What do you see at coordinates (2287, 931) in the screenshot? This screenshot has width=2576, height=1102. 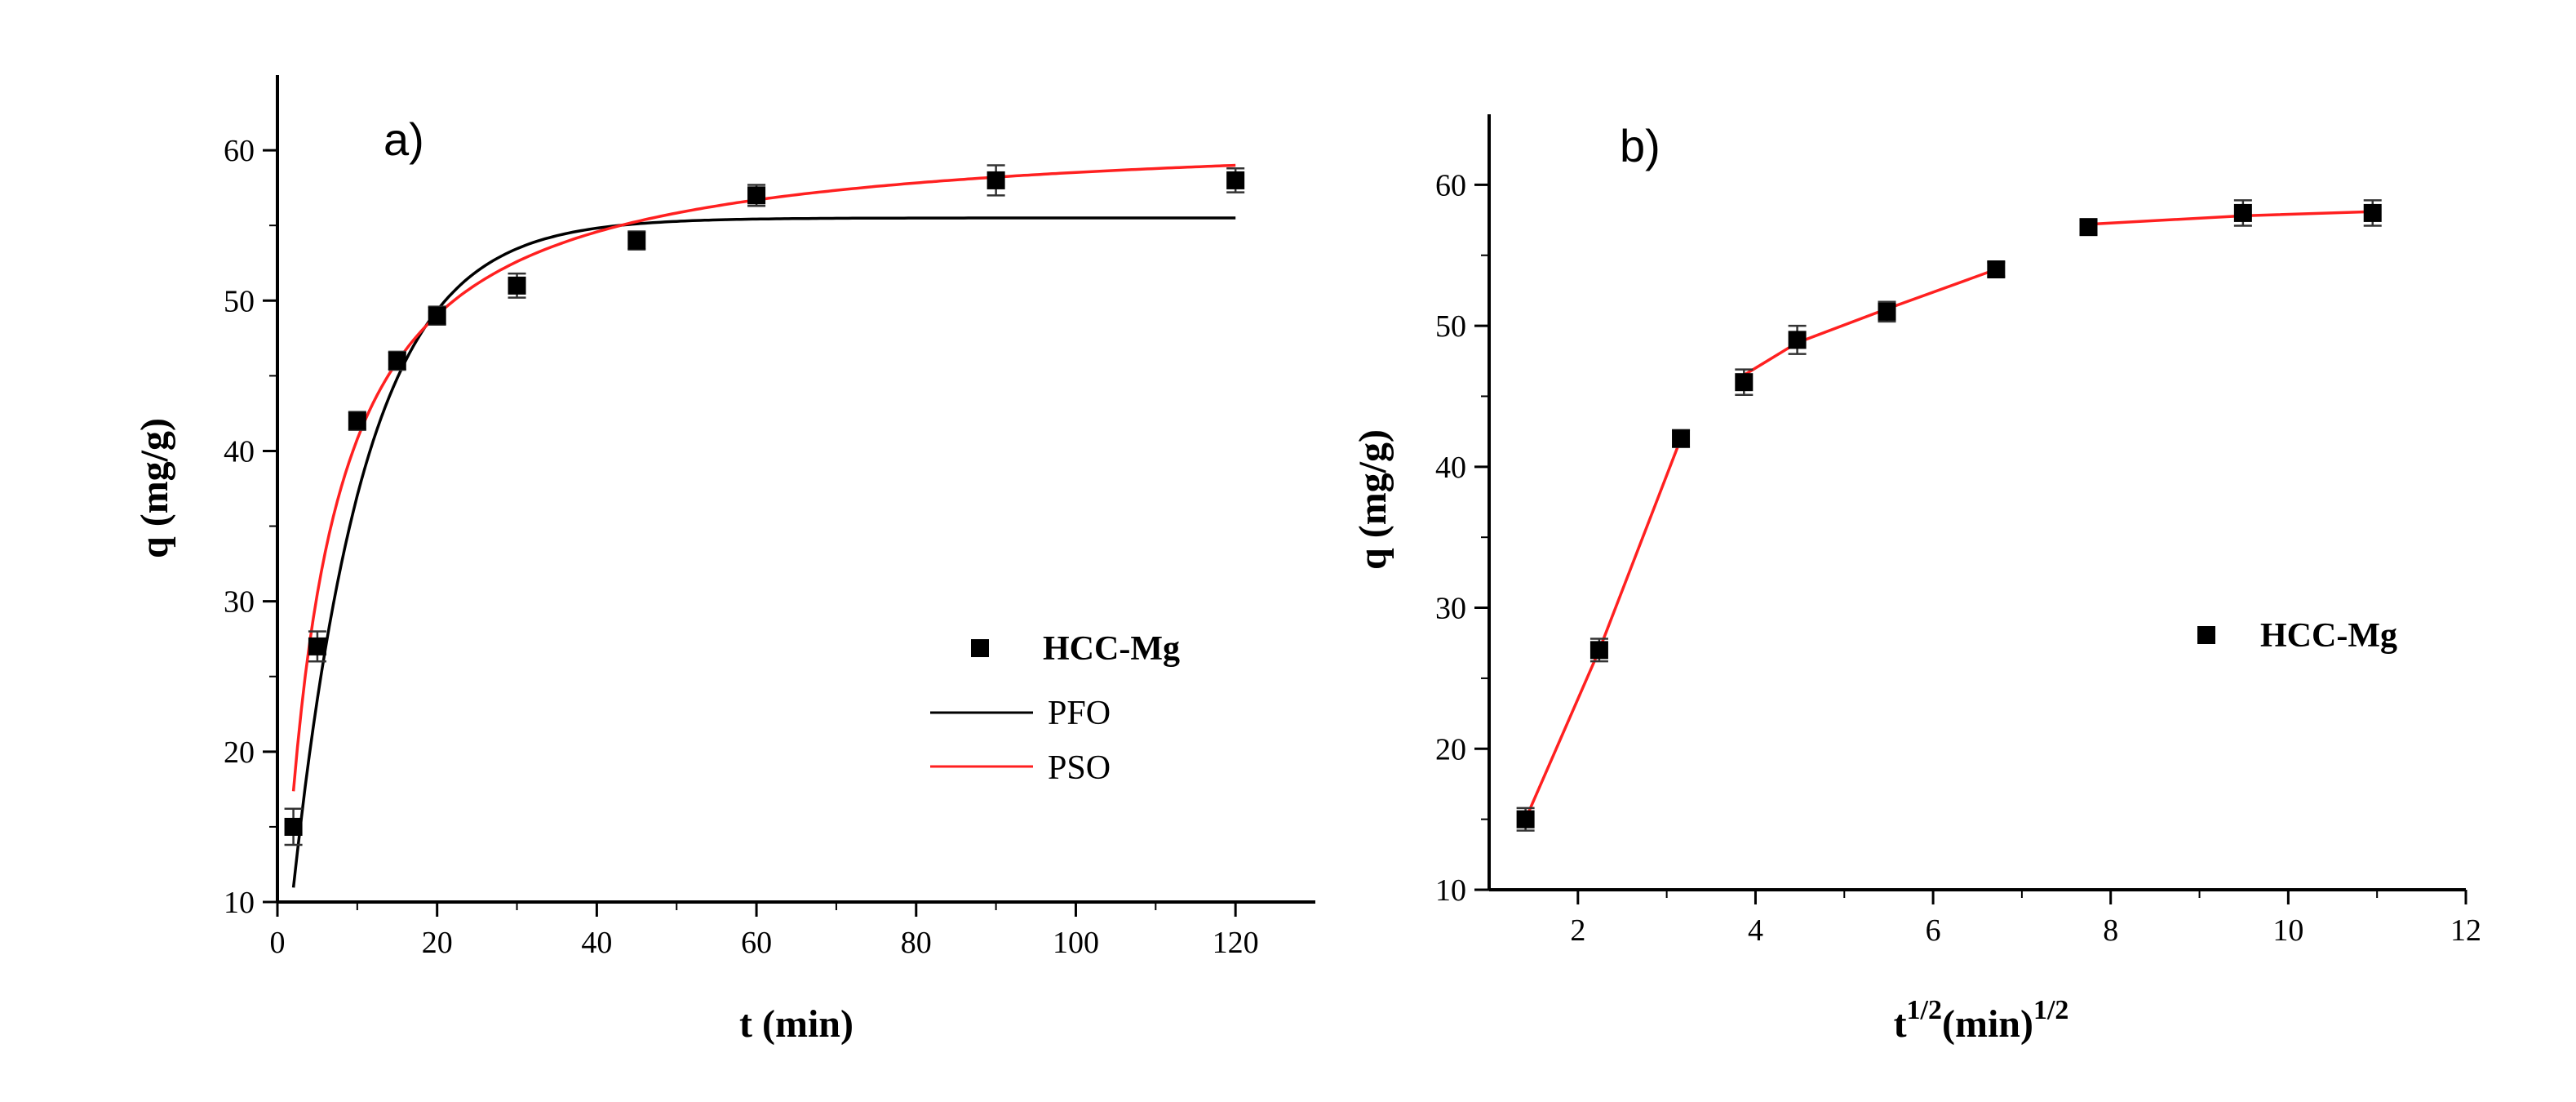 I see `b-x-tick-label: 10` at bounding box center [2287, 931].